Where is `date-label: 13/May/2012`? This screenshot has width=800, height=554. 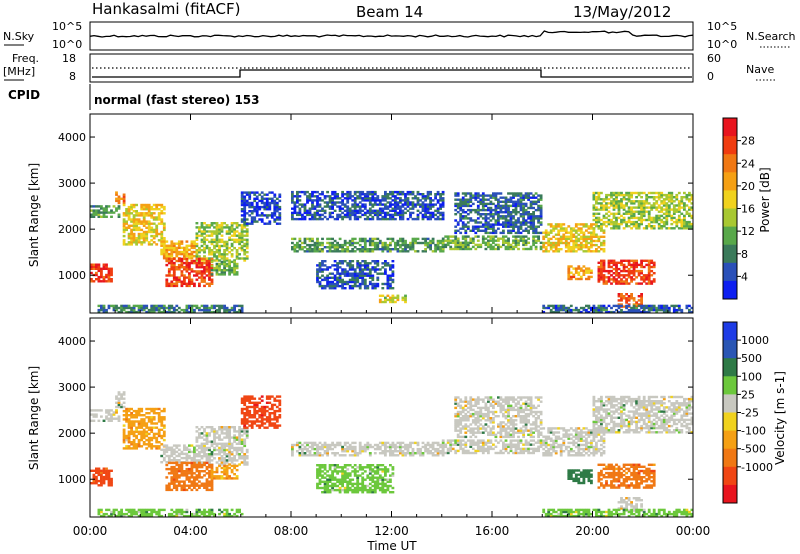
date-label: 13/May/2012 is located at coordinates (622, 12).